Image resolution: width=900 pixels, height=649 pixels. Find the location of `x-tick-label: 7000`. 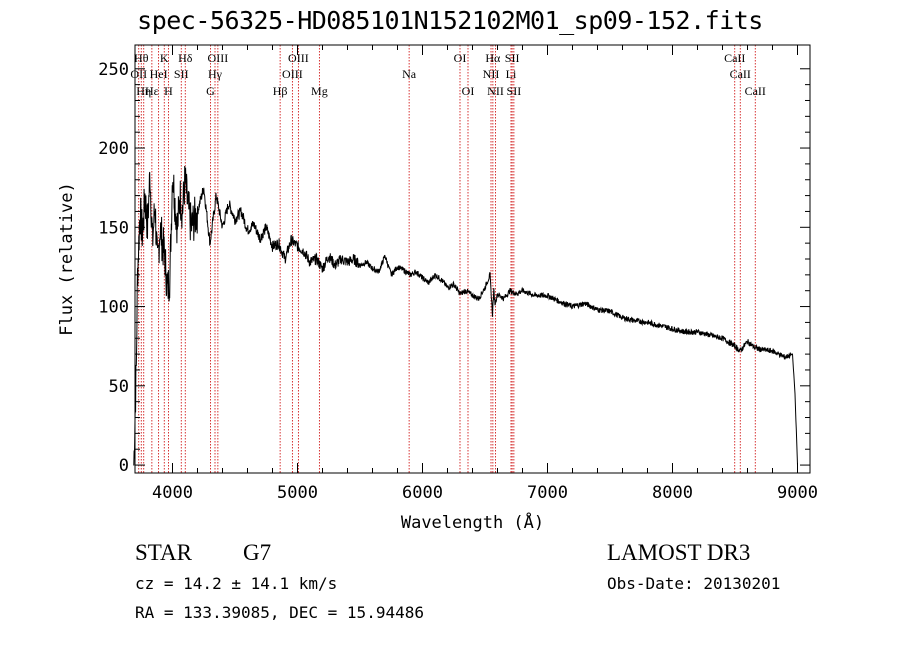

x-tick-label: 7000 is located at coordinates (547, 493).